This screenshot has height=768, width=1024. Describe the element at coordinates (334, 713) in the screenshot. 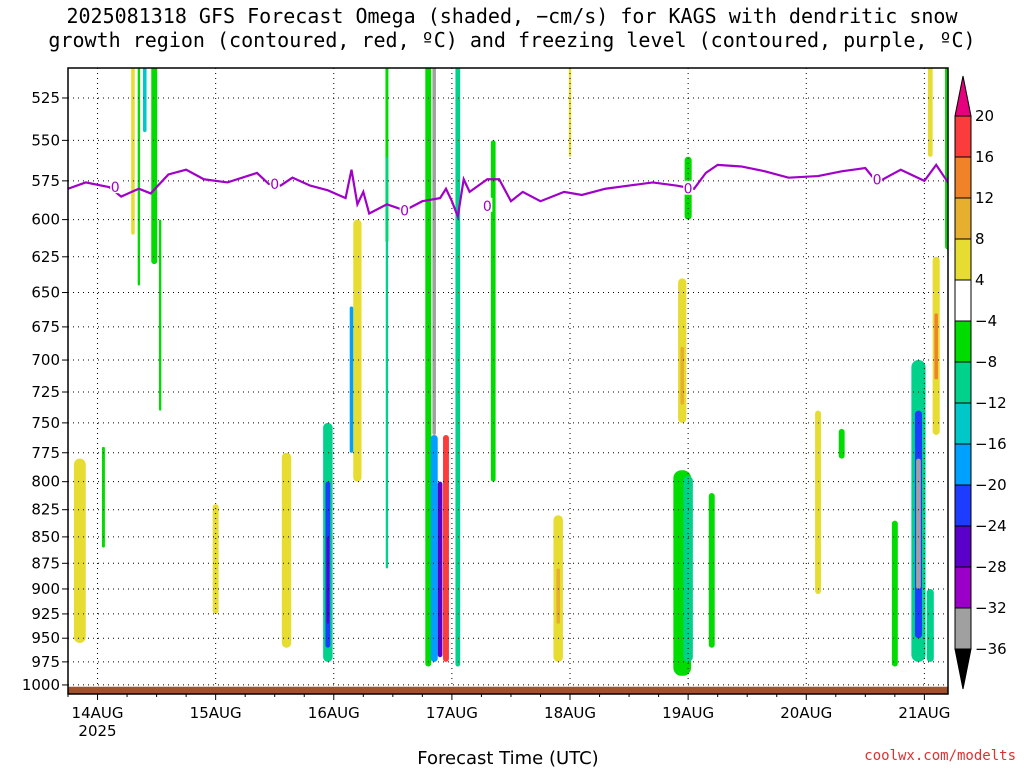

I see `x-tick-label: 16AUG` at that location.